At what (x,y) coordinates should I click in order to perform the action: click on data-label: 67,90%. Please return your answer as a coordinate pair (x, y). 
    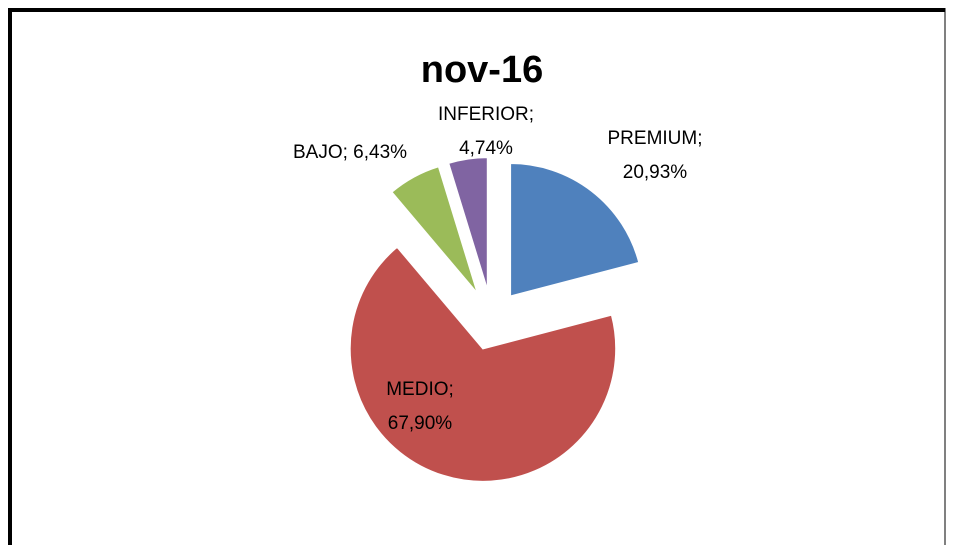
    Looking at the image, I should click on (420, 423).